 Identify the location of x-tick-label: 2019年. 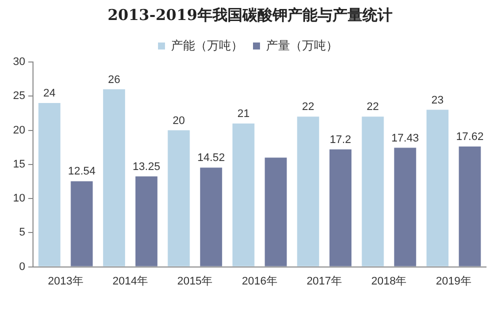
(454, 281).